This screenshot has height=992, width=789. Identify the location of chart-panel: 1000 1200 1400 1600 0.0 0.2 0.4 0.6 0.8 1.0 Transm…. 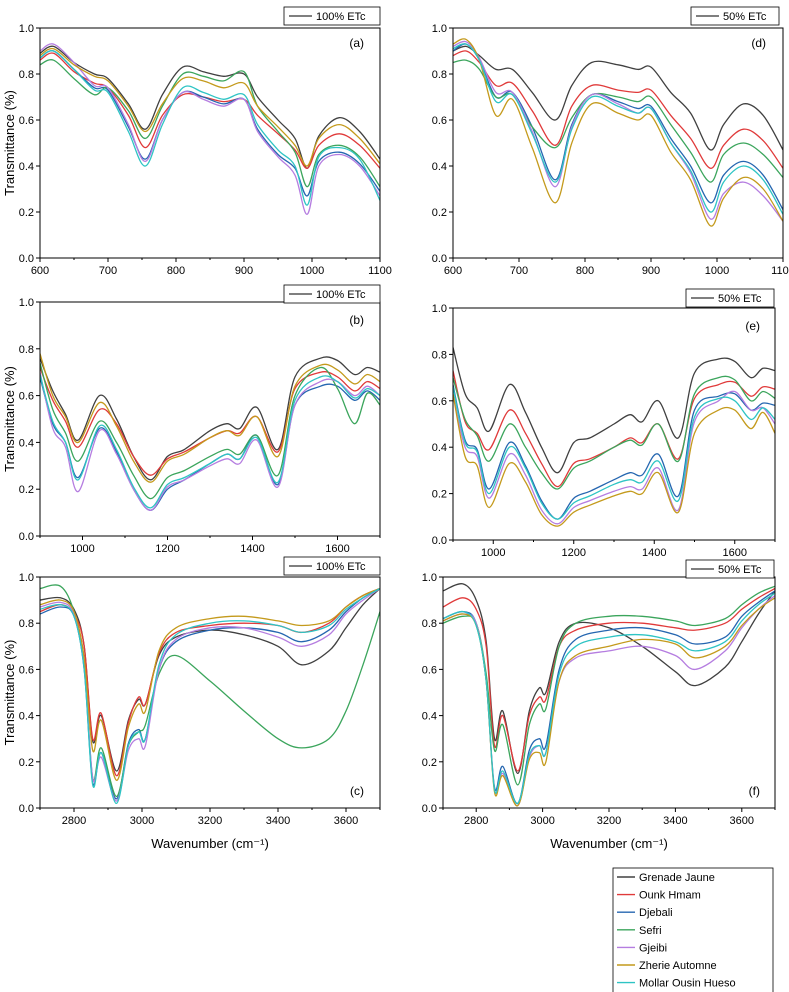
(191, 419).